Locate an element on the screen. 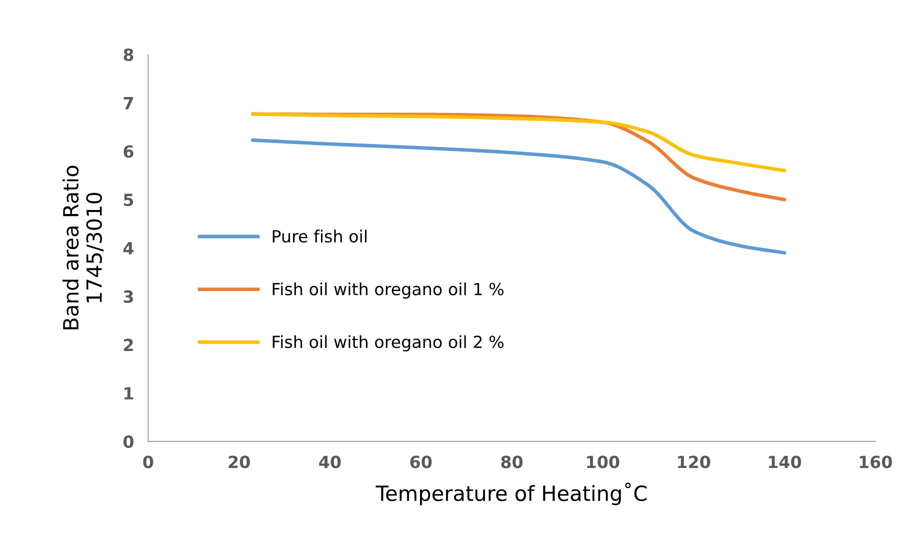 The width and height of the screenshot is (909, 545). x-tick-label: 0 is located at coordinates (148, 462).